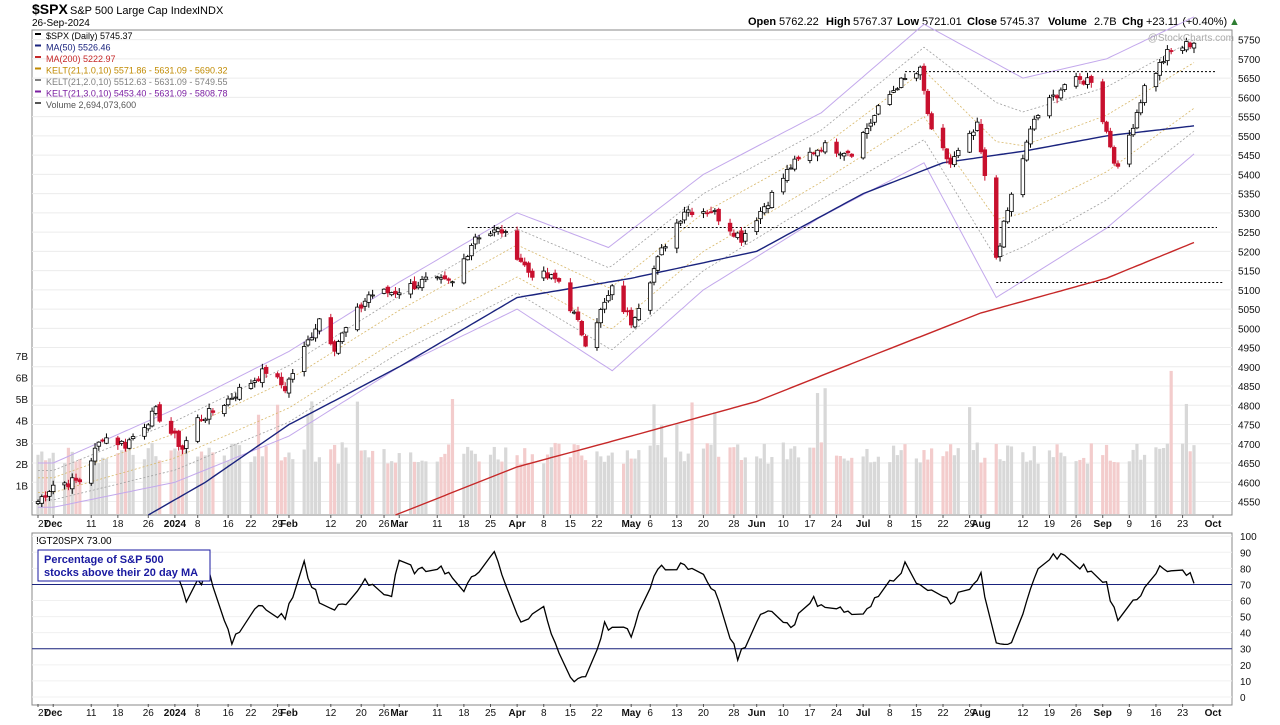 The width and height of the screenshot is (1280, 725). I want to click on exchange-label: INDX, so click(210, 11).